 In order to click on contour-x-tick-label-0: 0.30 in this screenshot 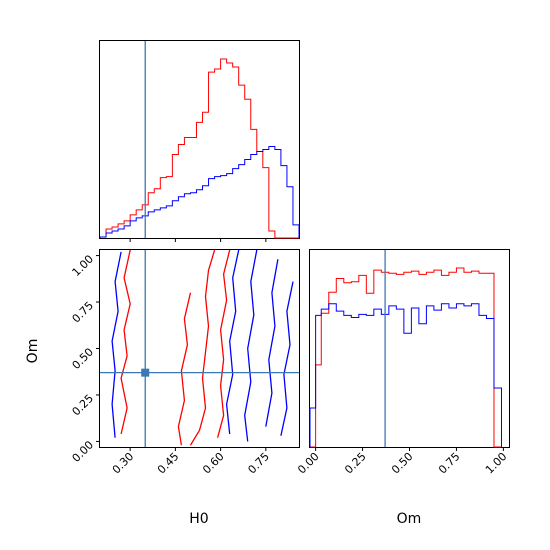, I will do `click(123, 463)`.